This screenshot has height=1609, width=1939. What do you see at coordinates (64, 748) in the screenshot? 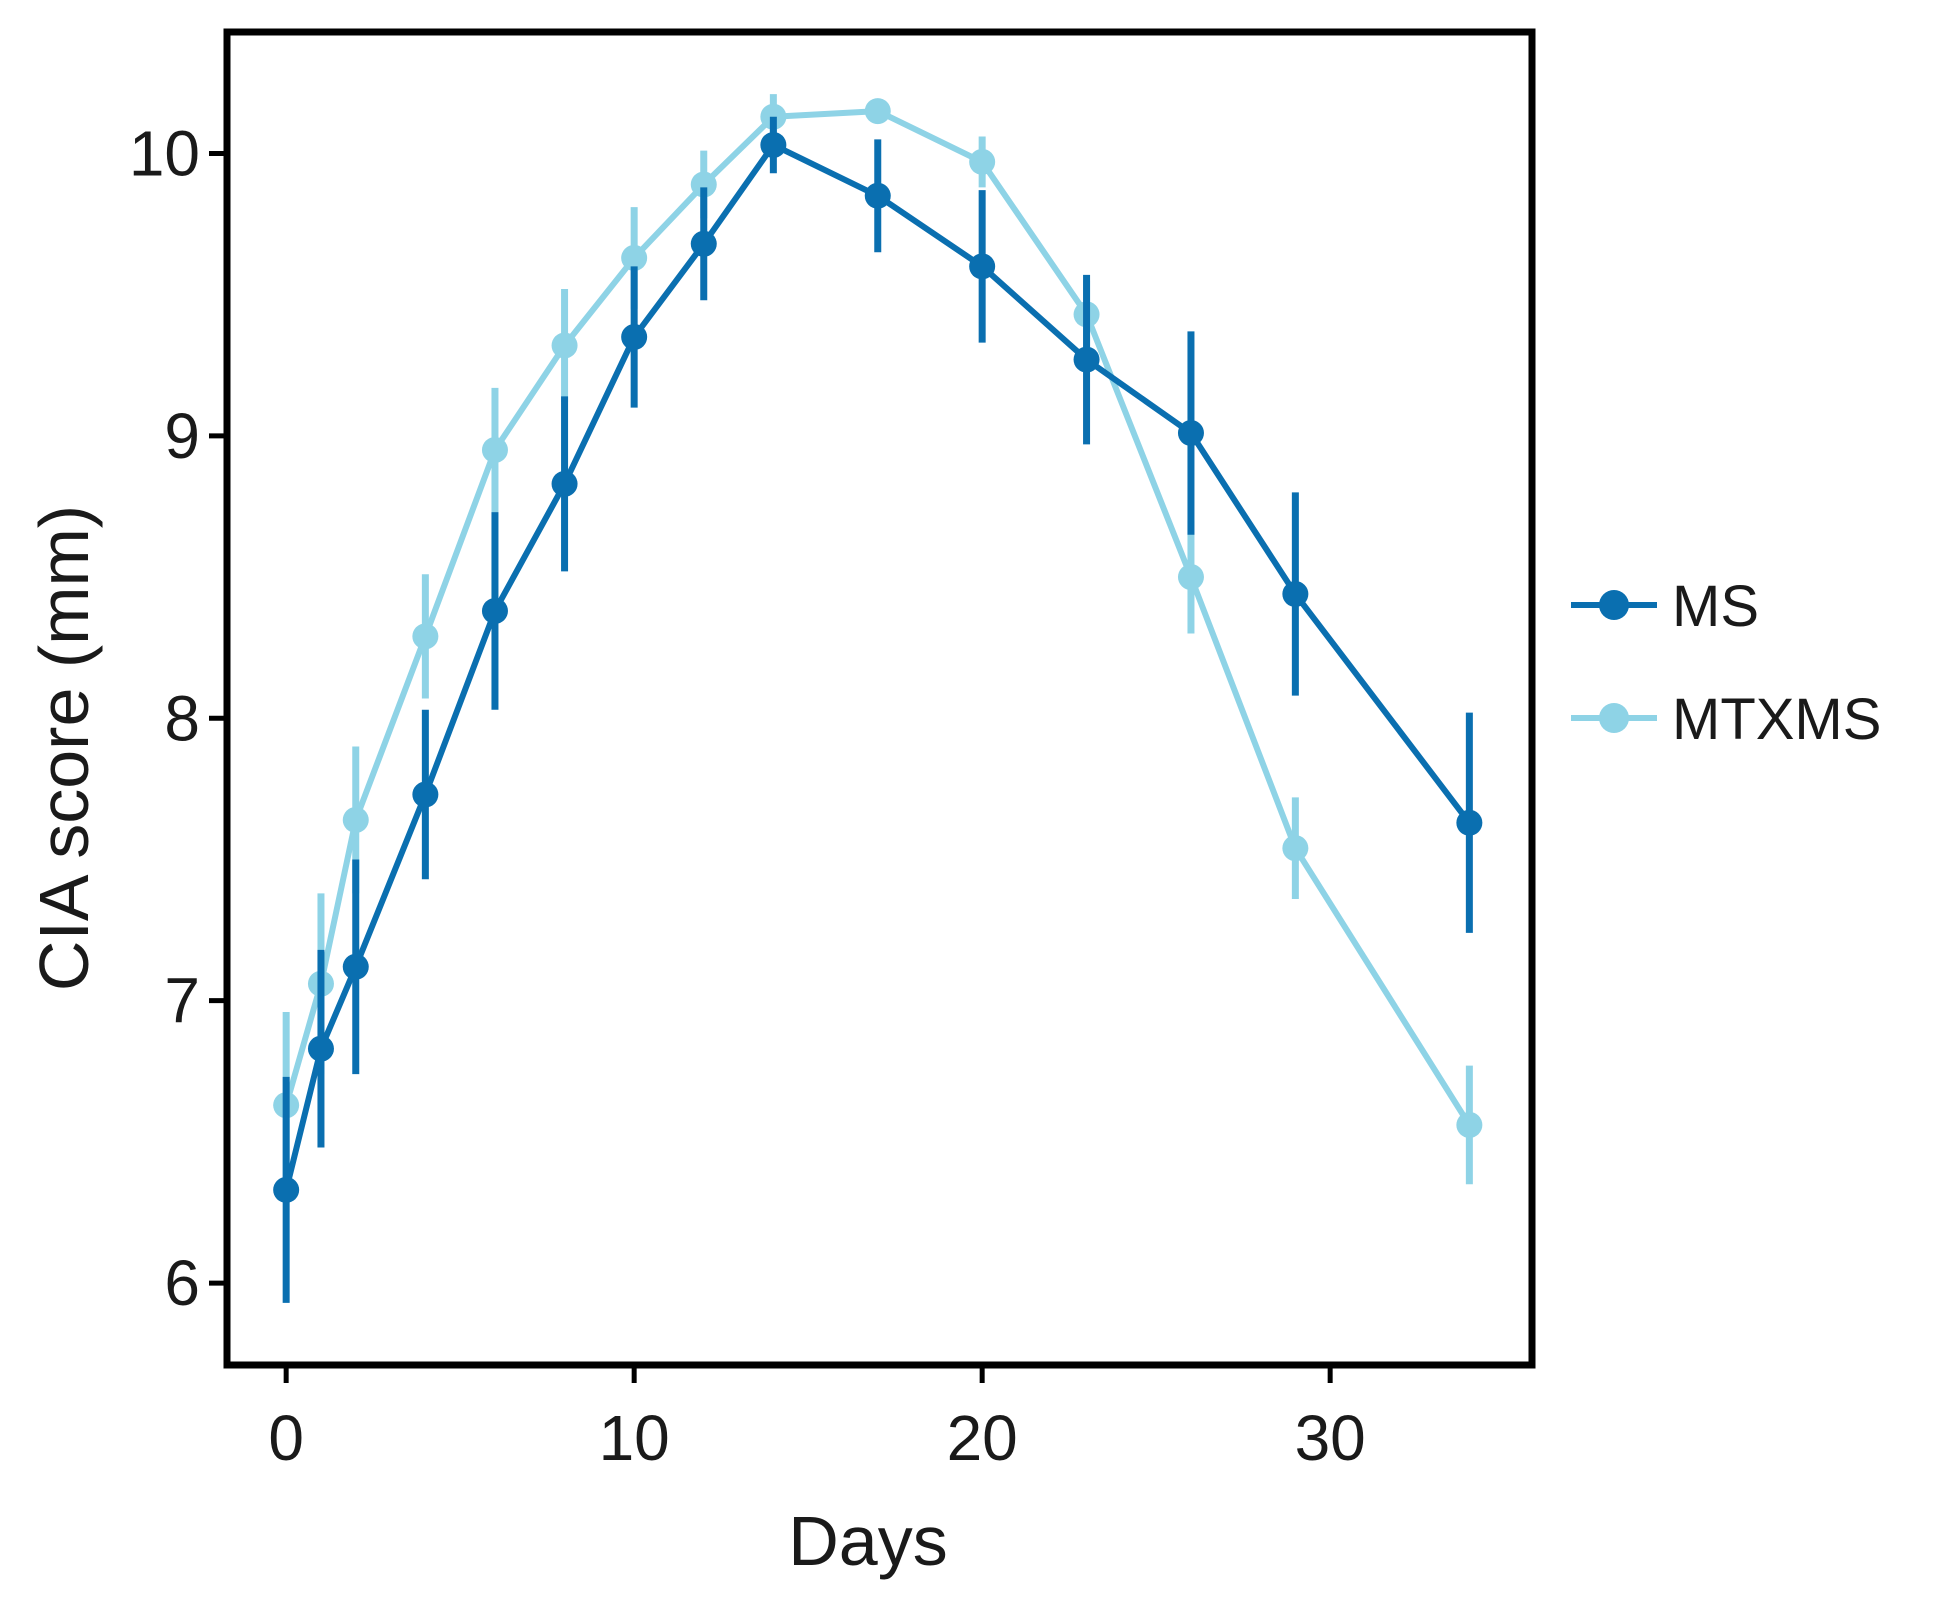
I see `y-axis-title: CIA score (mm)` at bounding box center [64, 748].